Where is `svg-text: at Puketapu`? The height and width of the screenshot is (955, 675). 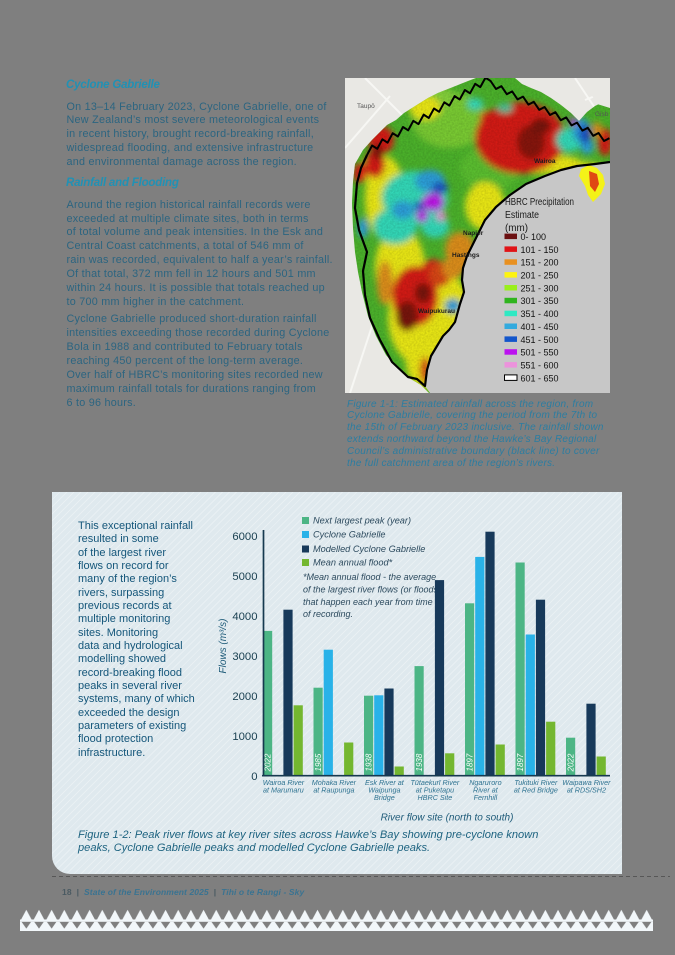 svg-text: at Puketapu is located at coordinates (435, 790).